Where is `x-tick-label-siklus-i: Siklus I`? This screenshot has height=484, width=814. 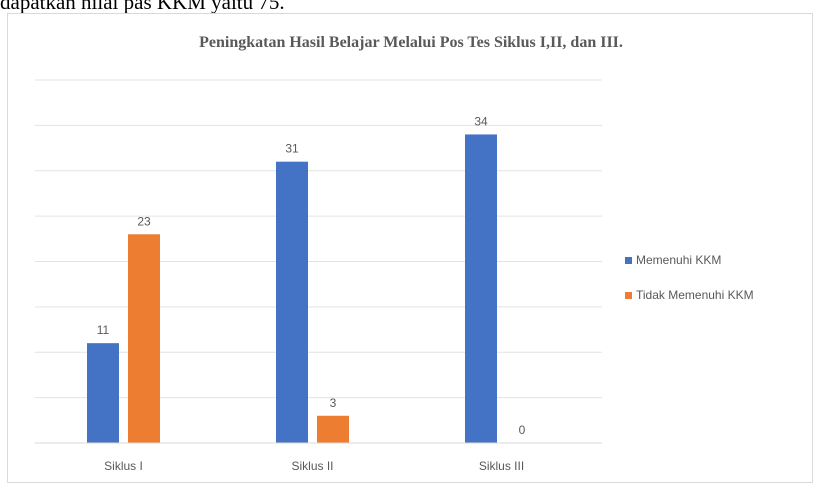
x-tick-label-siklus-i: Siklus I is located at coordinates (123, 466).